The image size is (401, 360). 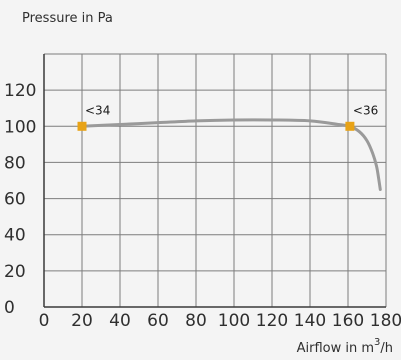 What do you see at coordinates (97, 110) in the screenshot?
I see `operating-point-label: <34` at bounding box center [97, 110].